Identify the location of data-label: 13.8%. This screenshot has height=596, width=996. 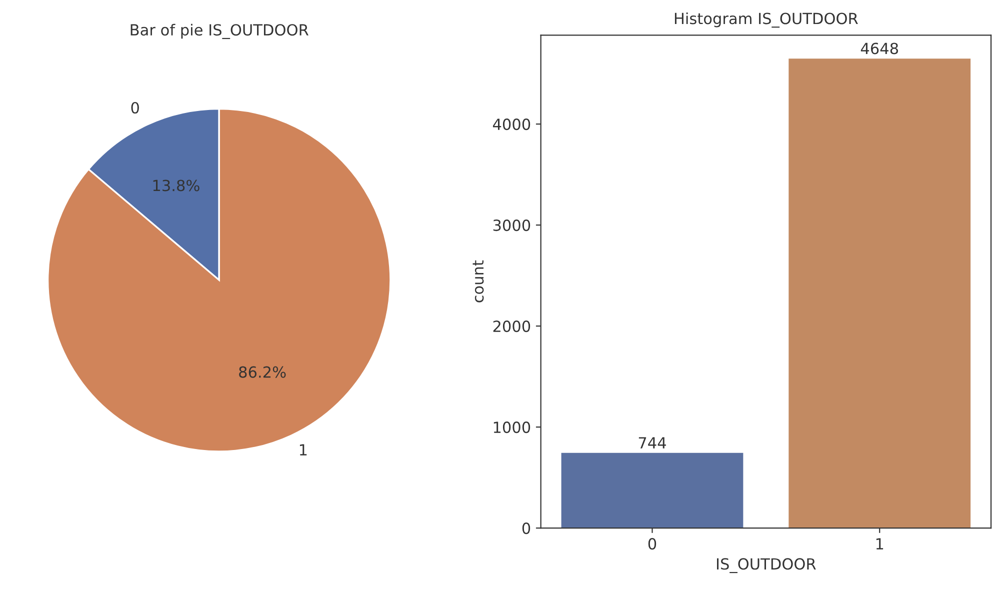
(176, 186).